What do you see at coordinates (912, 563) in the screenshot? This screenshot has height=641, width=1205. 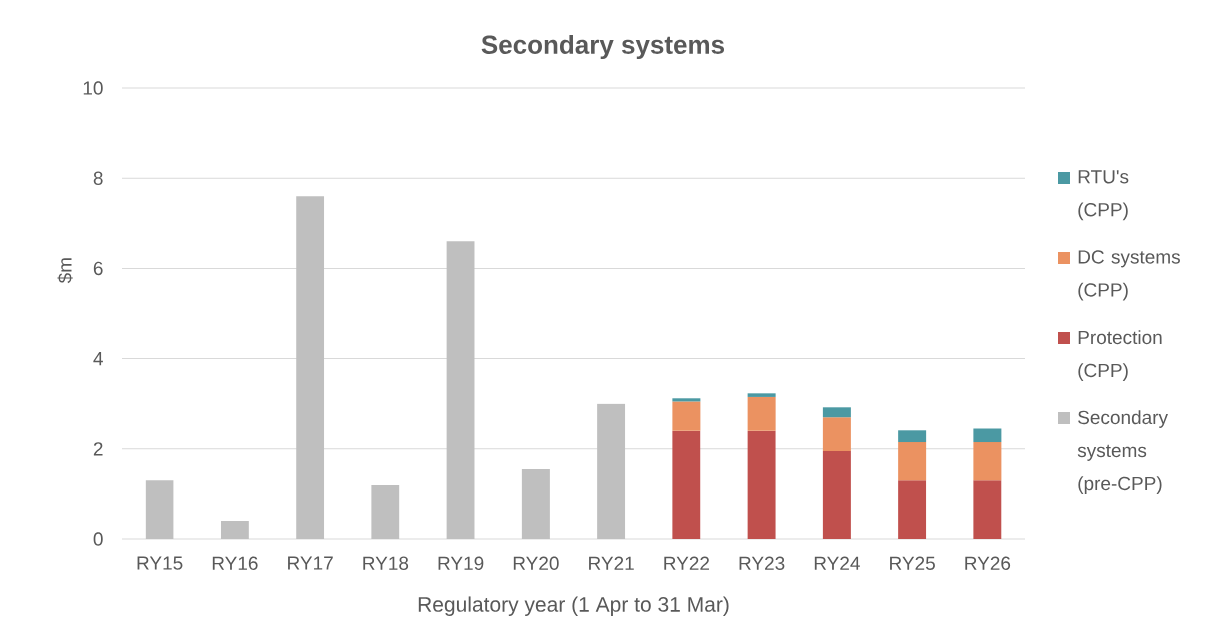 I see `x-tick-label: RY25` at bounding box center [912, 563].